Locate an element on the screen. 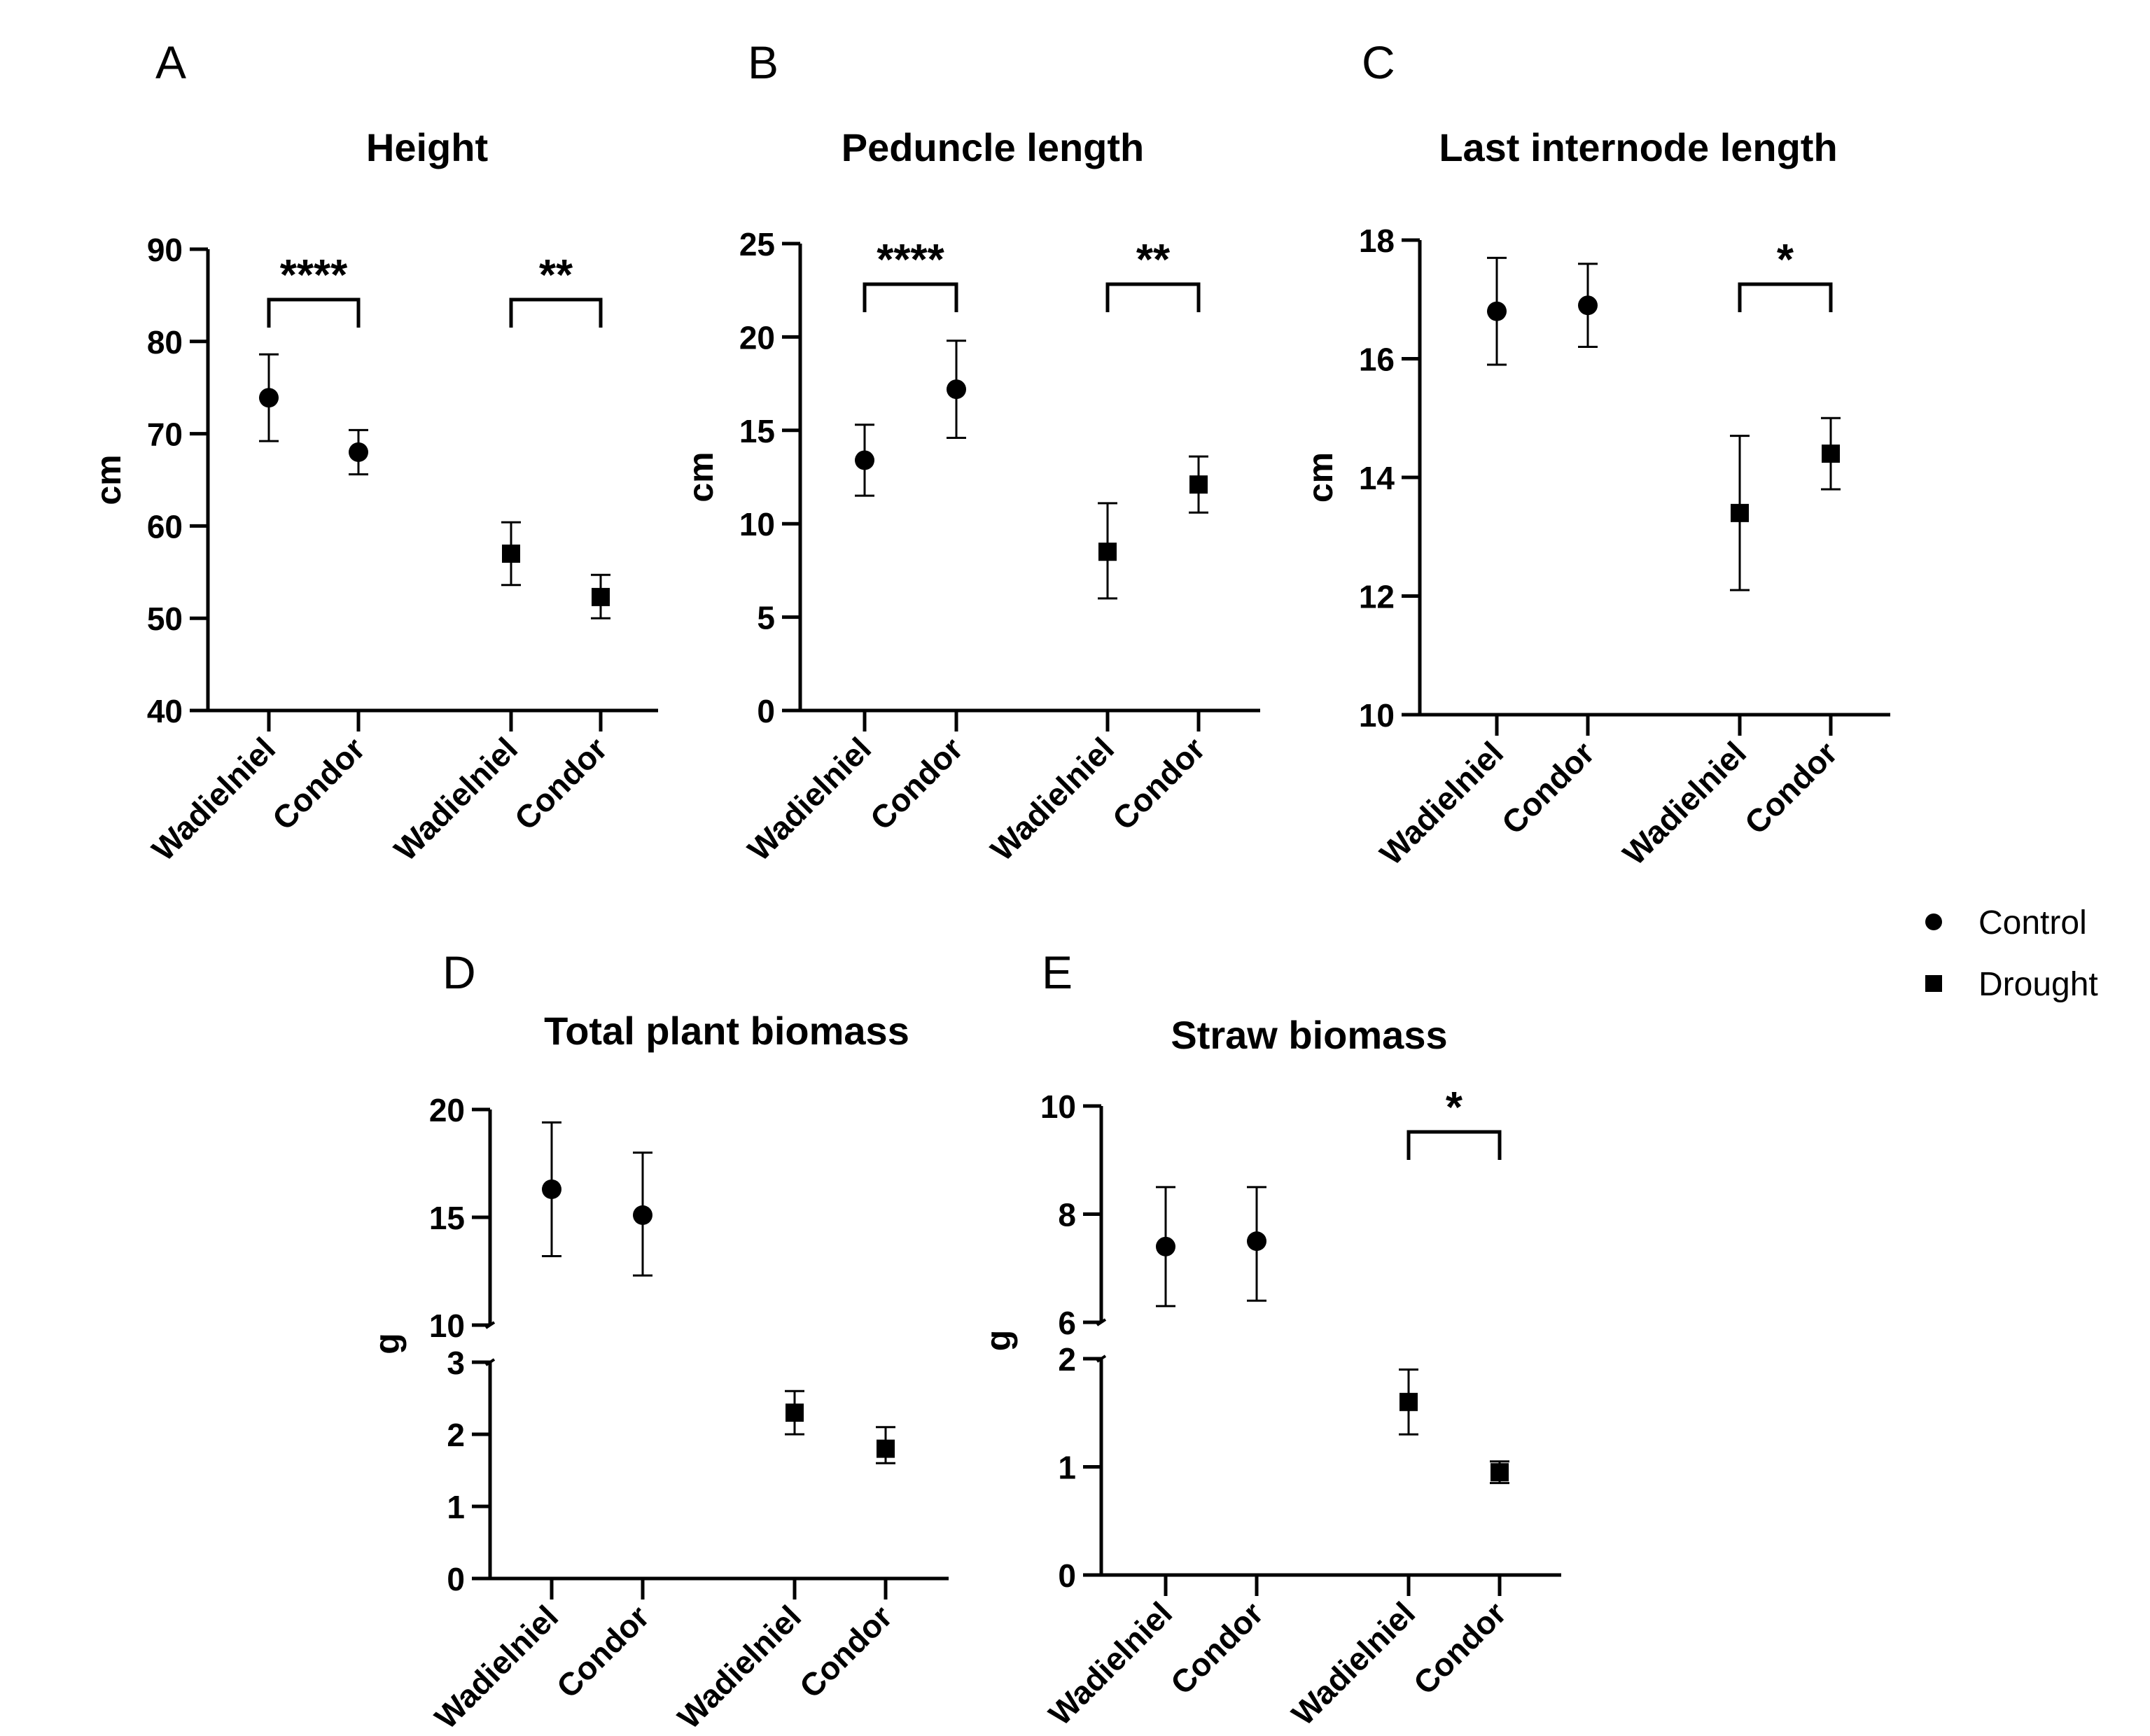 The width and height of the screenshot is (2150, 1736). significance-label: ** is located at coordinates (556, 275).